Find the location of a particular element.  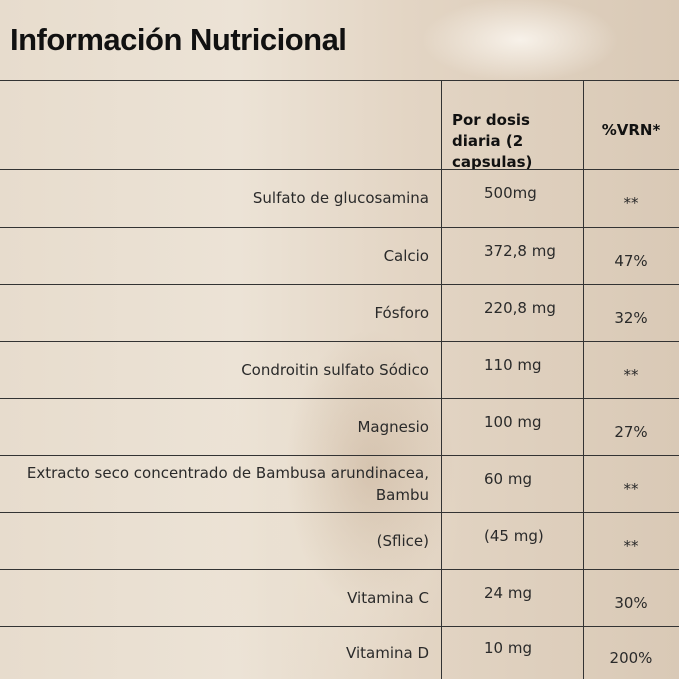

vrn-value: 32% is located at coordinates (631, 317).